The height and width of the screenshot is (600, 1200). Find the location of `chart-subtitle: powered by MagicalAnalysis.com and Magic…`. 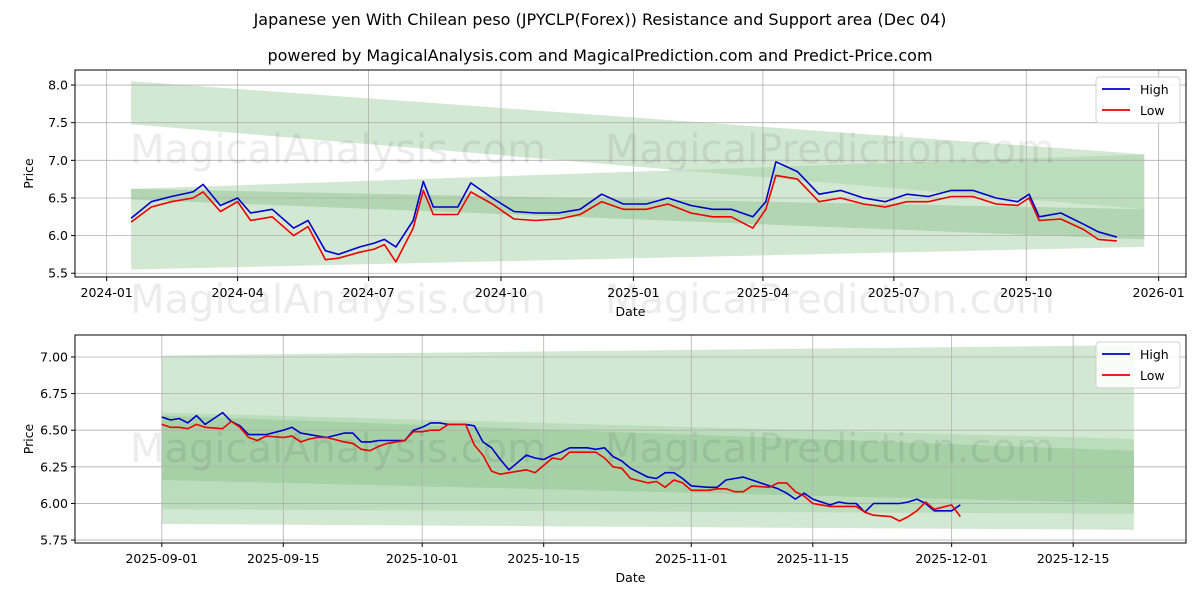

chart-subtitle: powered by MagicalAnalysis.com and Magic… is located at coordinates (600, 55).